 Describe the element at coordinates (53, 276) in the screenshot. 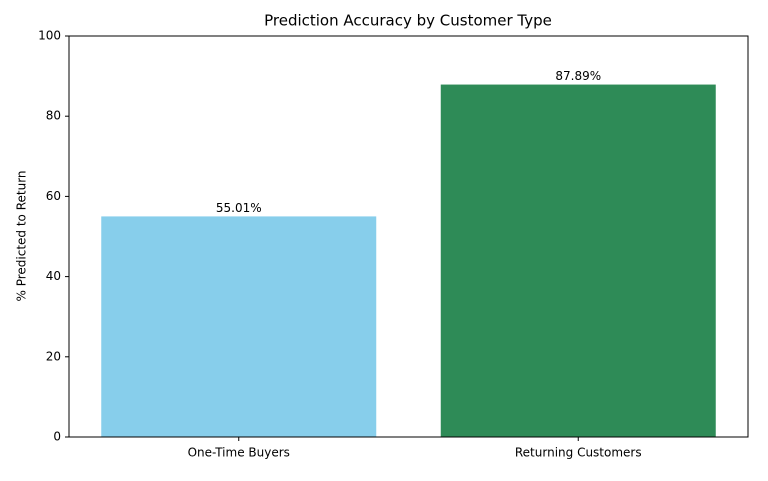

I see `y-tick-label: 40` at that location.